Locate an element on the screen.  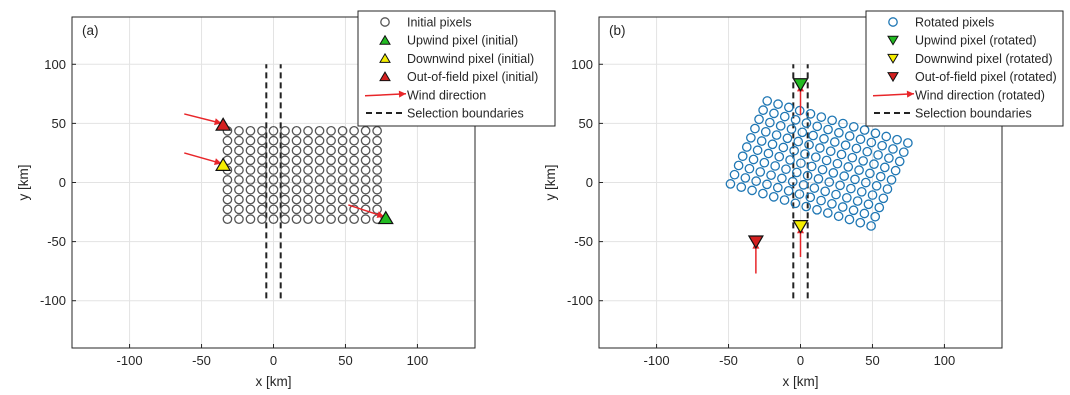
y-tick-label: 0 is located at coordinates (62, 182).